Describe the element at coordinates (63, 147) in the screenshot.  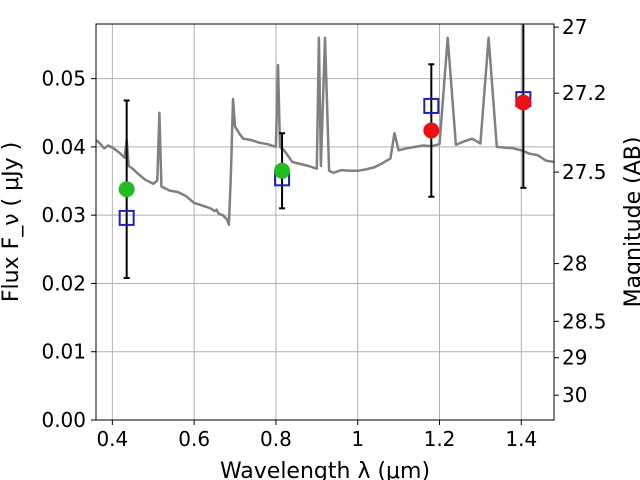
I see `y-tick-label: 0.04` at that location.